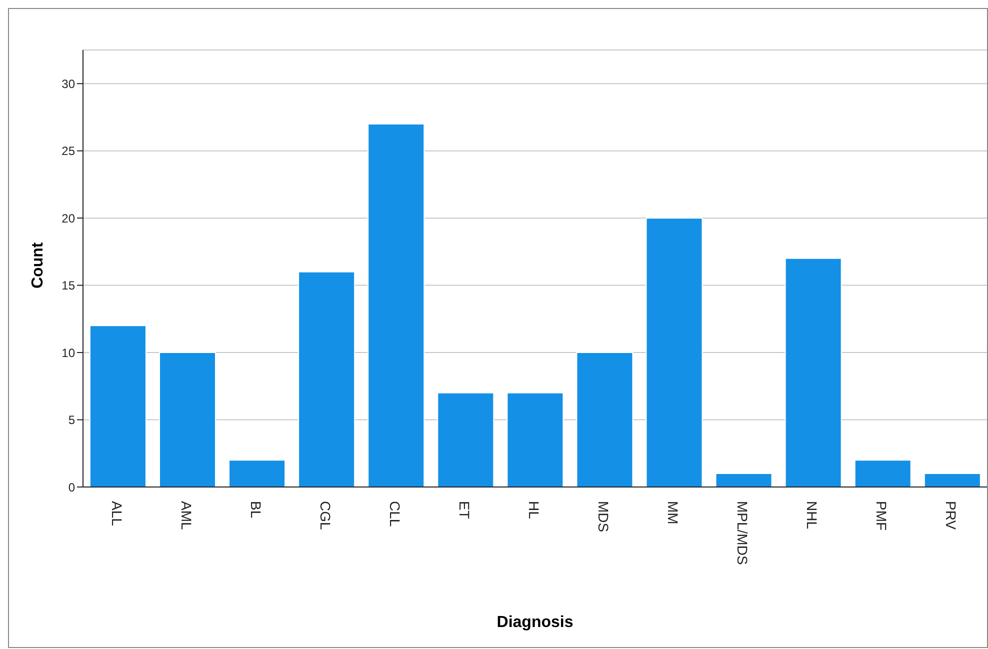 The height and width of the screenshot is (649, 988). What do you see at coordinates (394, 514) in the screenshot?
I see `x-tick-label: CLL` at bounding box center [394, 514].